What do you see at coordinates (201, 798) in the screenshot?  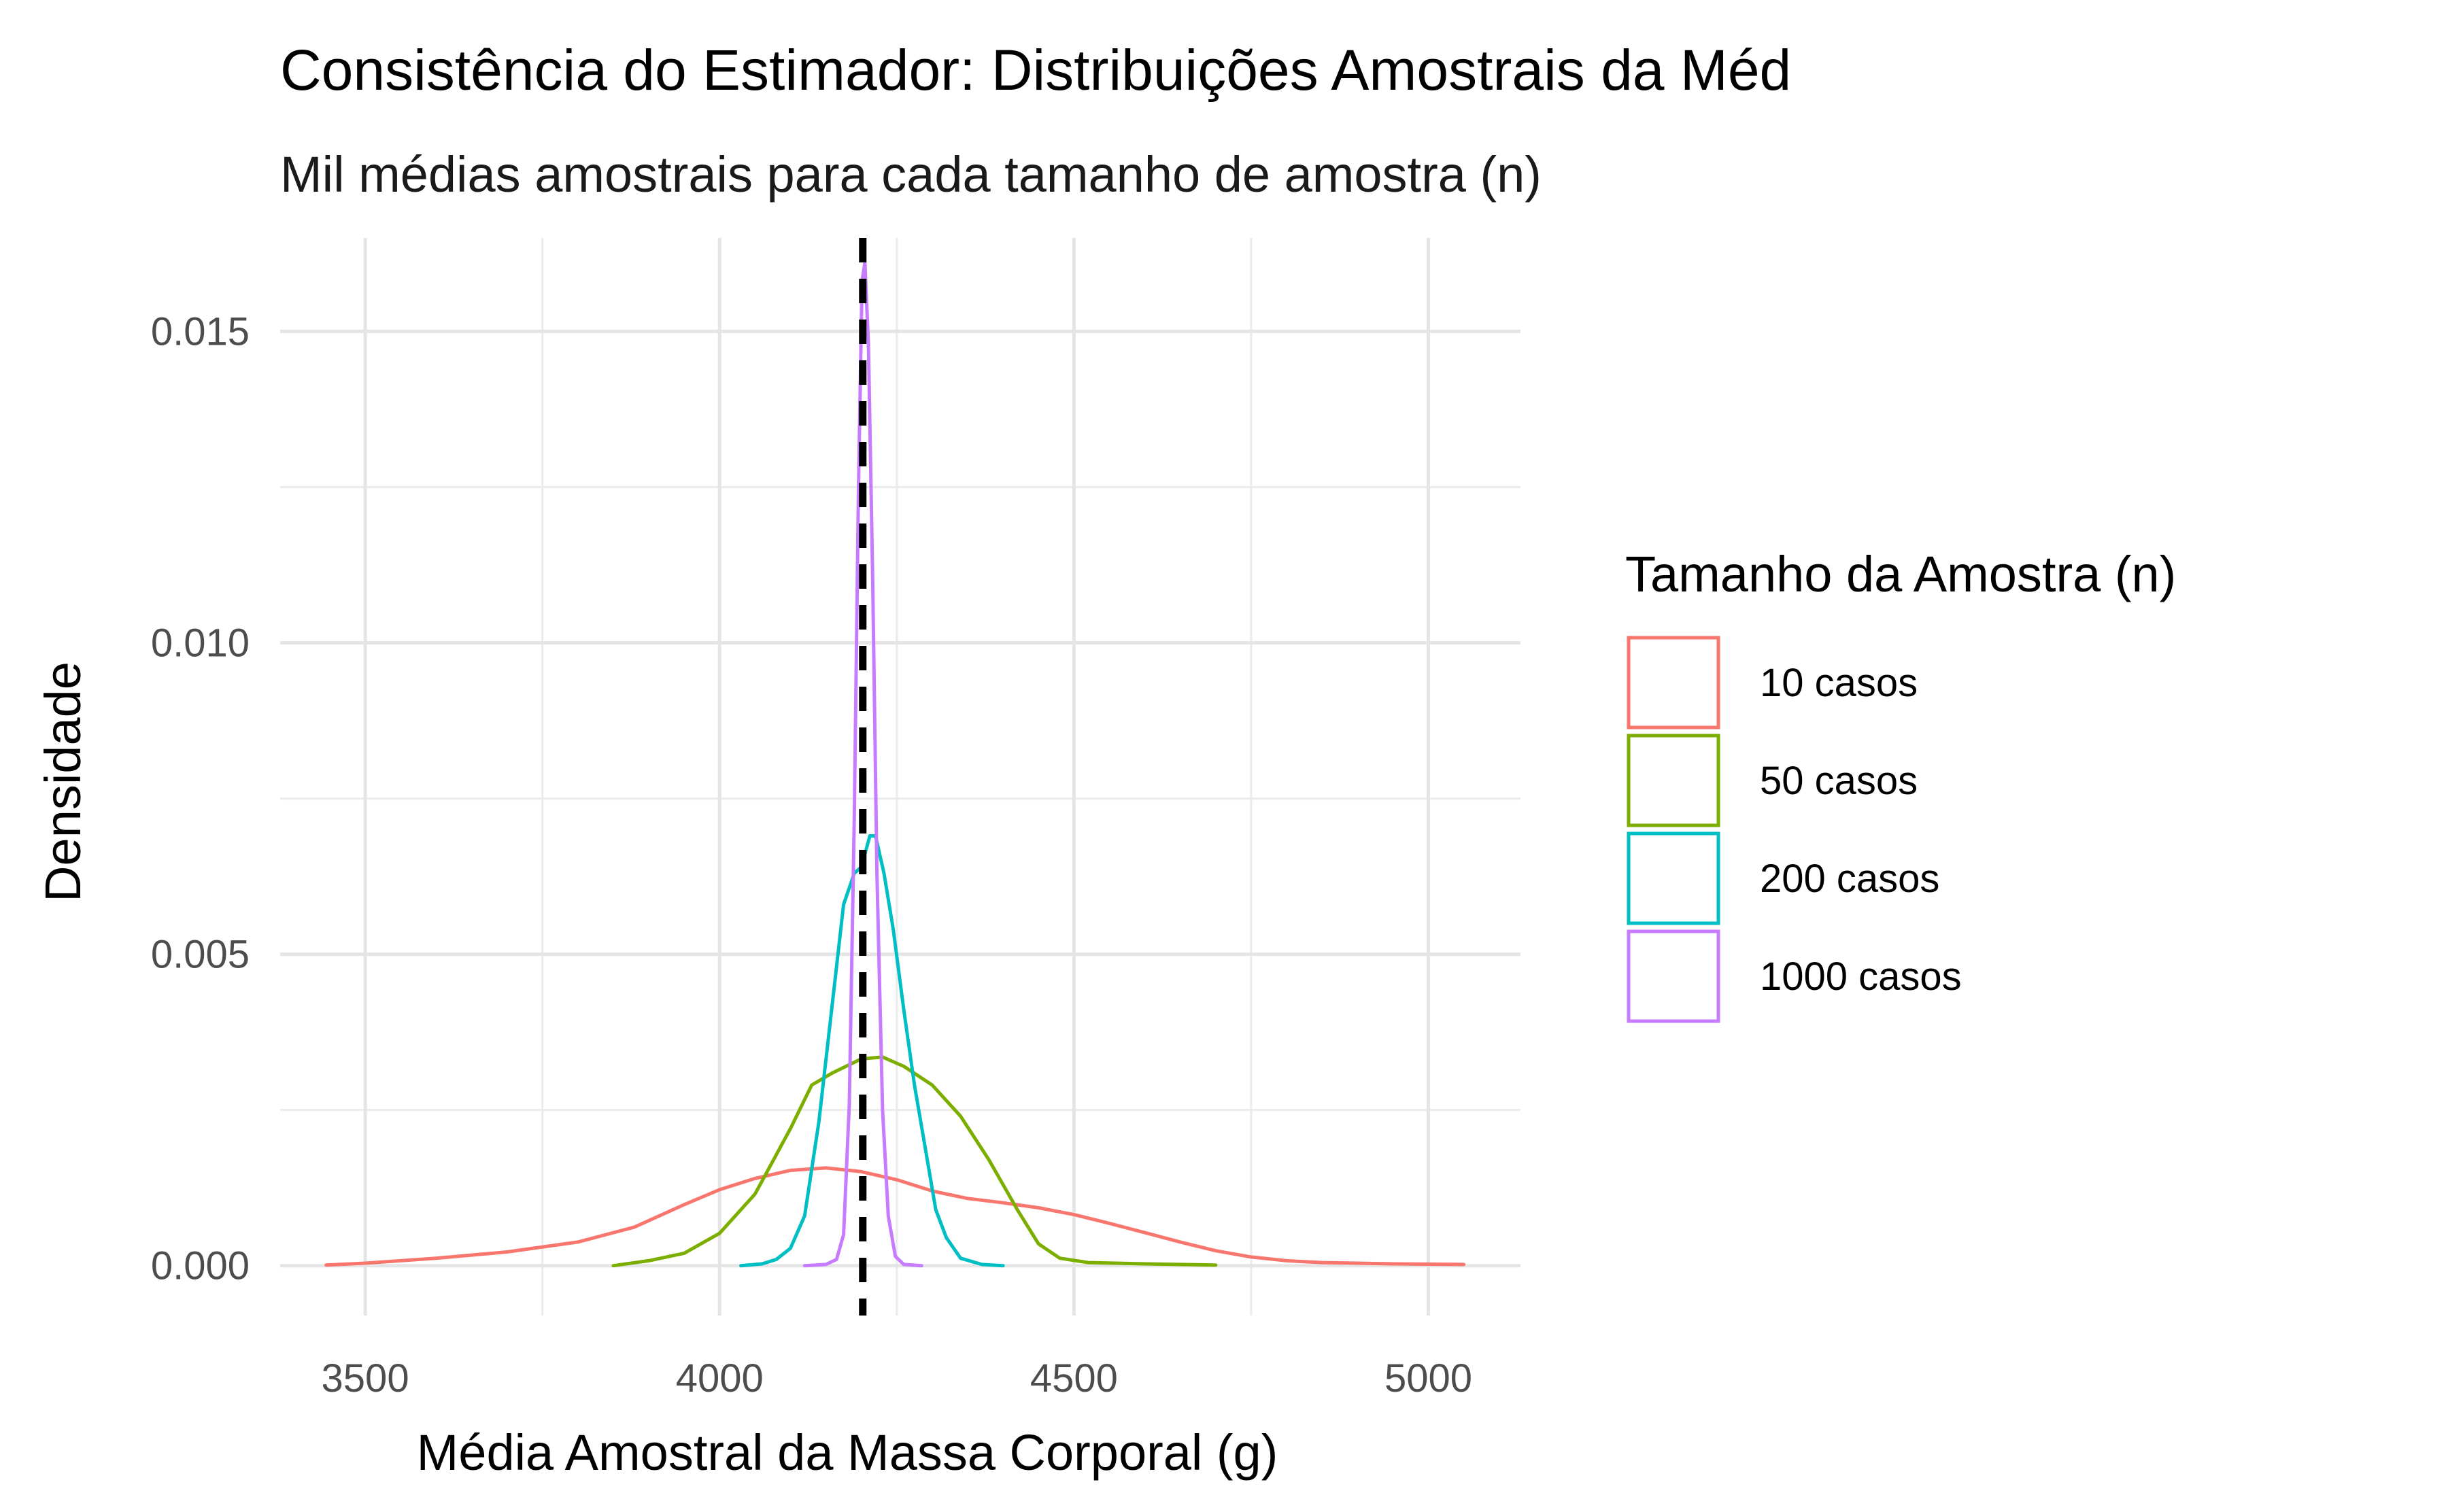 I see `y-axis-ticks: 0.000 0.005 0.010 0.015` at bounding box center [201, 798].